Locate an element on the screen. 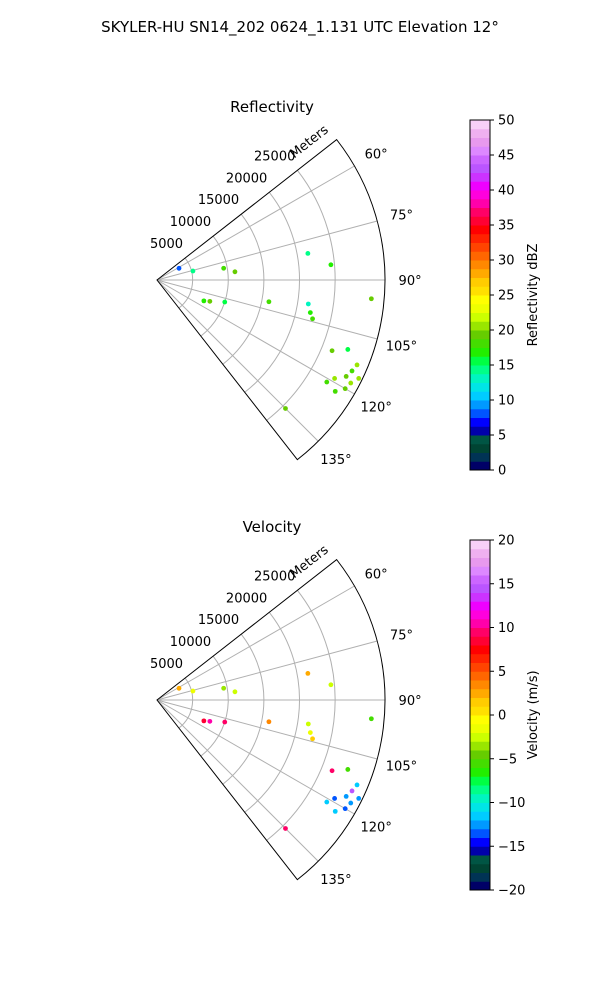 This screenshot has width=600, height=1000. range-ring-label: 15000 is located at coordinates (218, 620).